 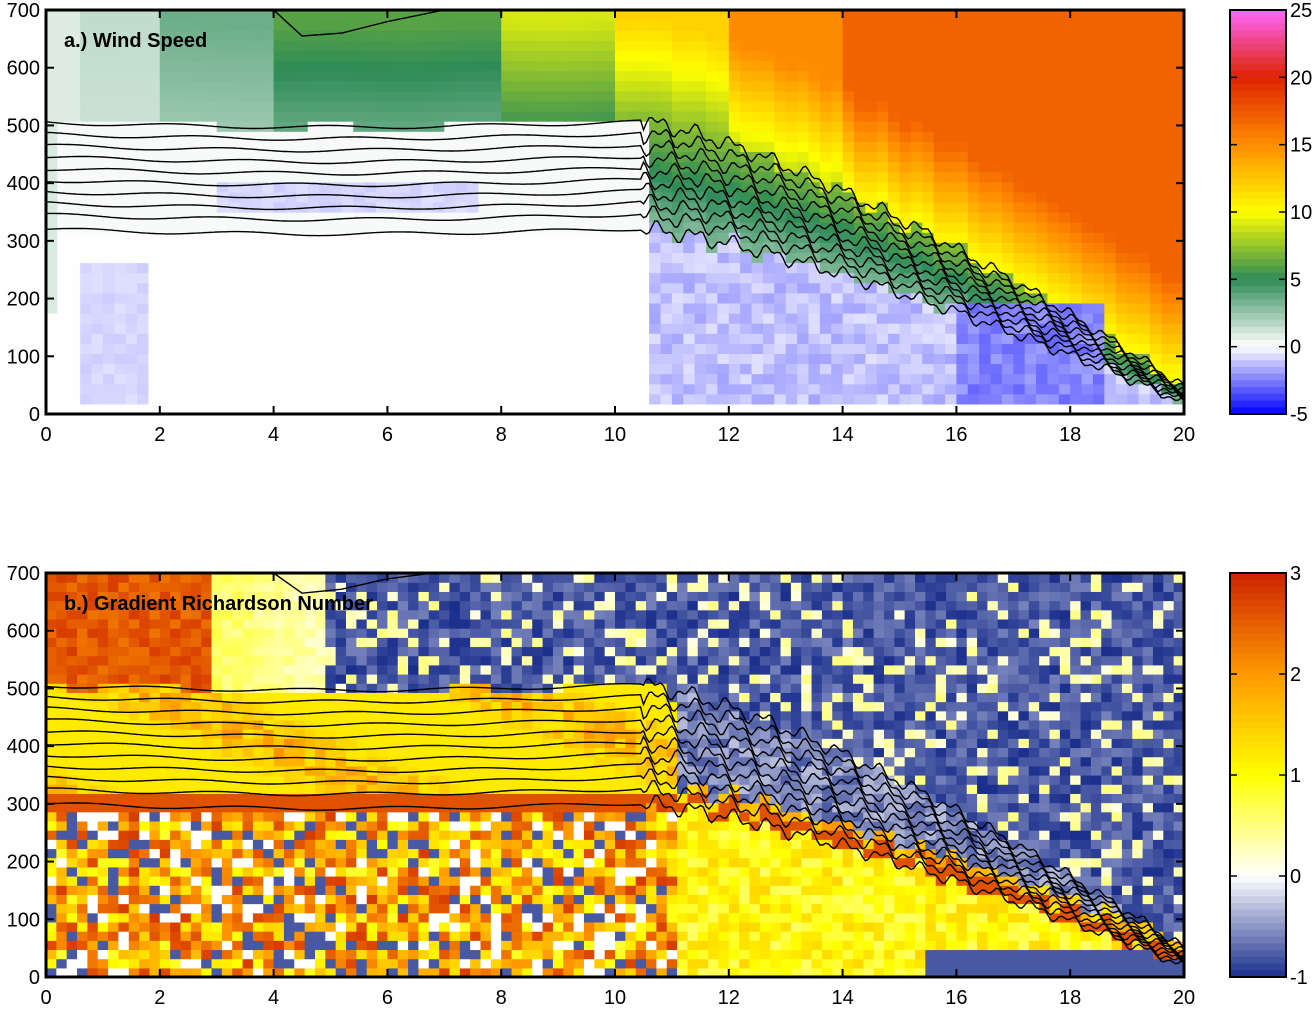 I want to click on colorbar-step, so click(x=1258, y=310).